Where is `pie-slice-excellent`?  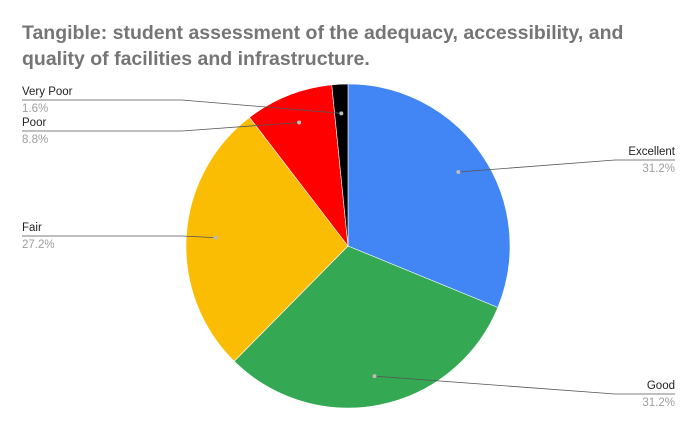 pie-slice-excellent is located at coordinates (429, 195).